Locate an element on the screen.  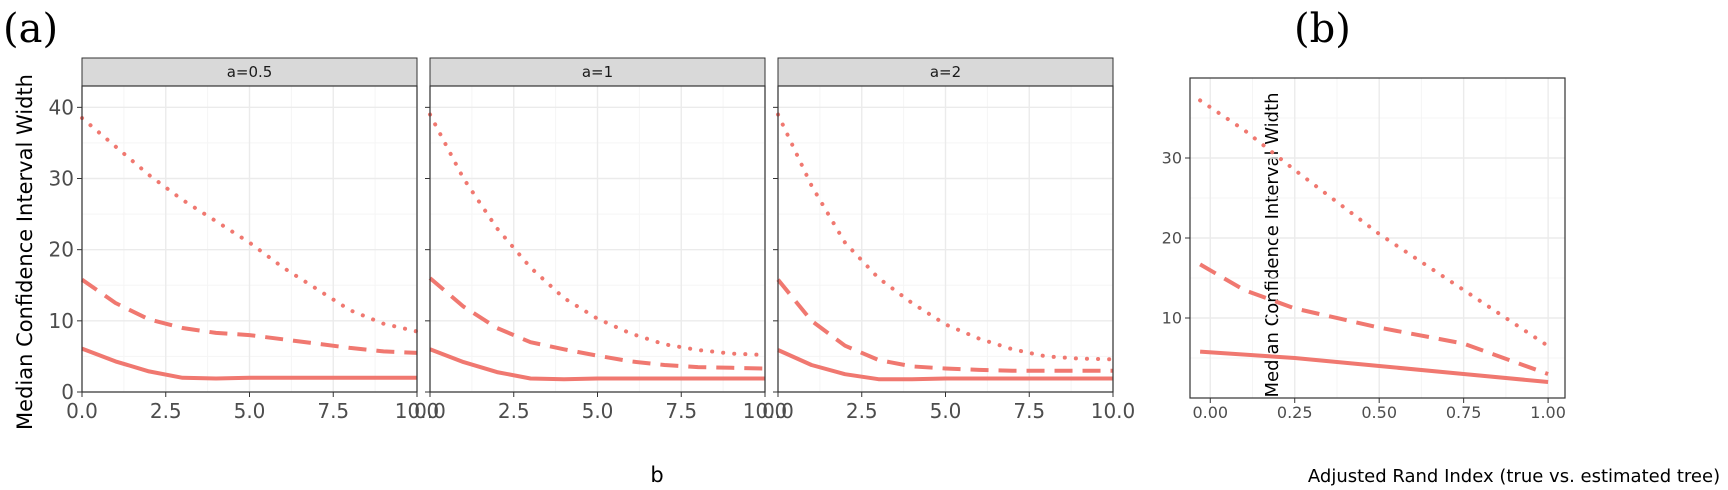
y-tick-label: 0 is located at coordinates (67, 392).